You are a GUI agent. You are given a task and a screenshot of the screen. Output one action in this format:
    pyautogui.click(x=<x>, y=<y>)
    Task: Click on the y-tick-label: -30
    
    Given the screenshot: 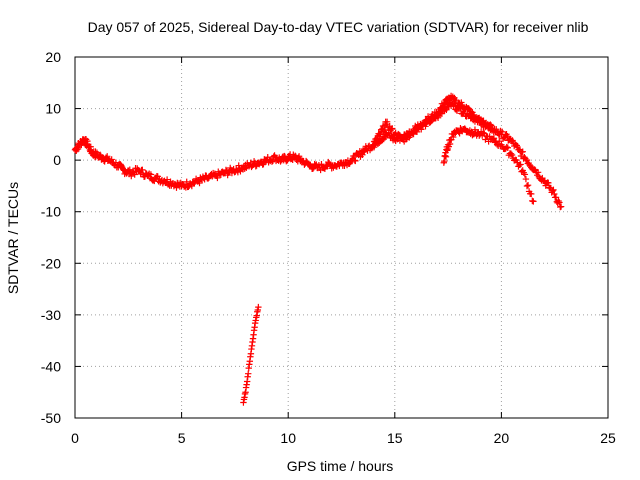 What is the action you would take?
    pyautogui.click(x=51, y=315)
    